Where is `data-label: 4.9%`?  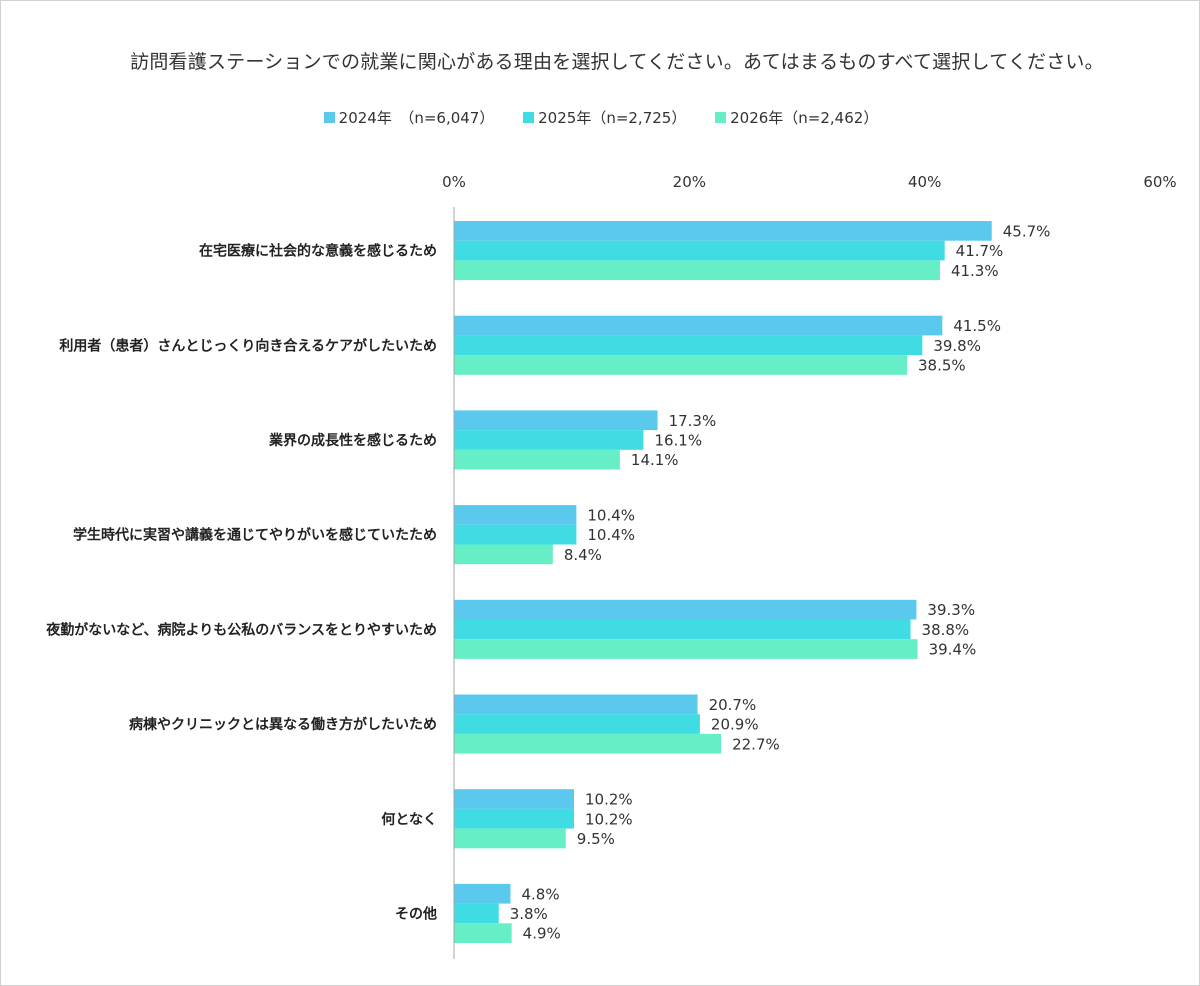
data-label: 4.9% is located at coordinates (542, 934).